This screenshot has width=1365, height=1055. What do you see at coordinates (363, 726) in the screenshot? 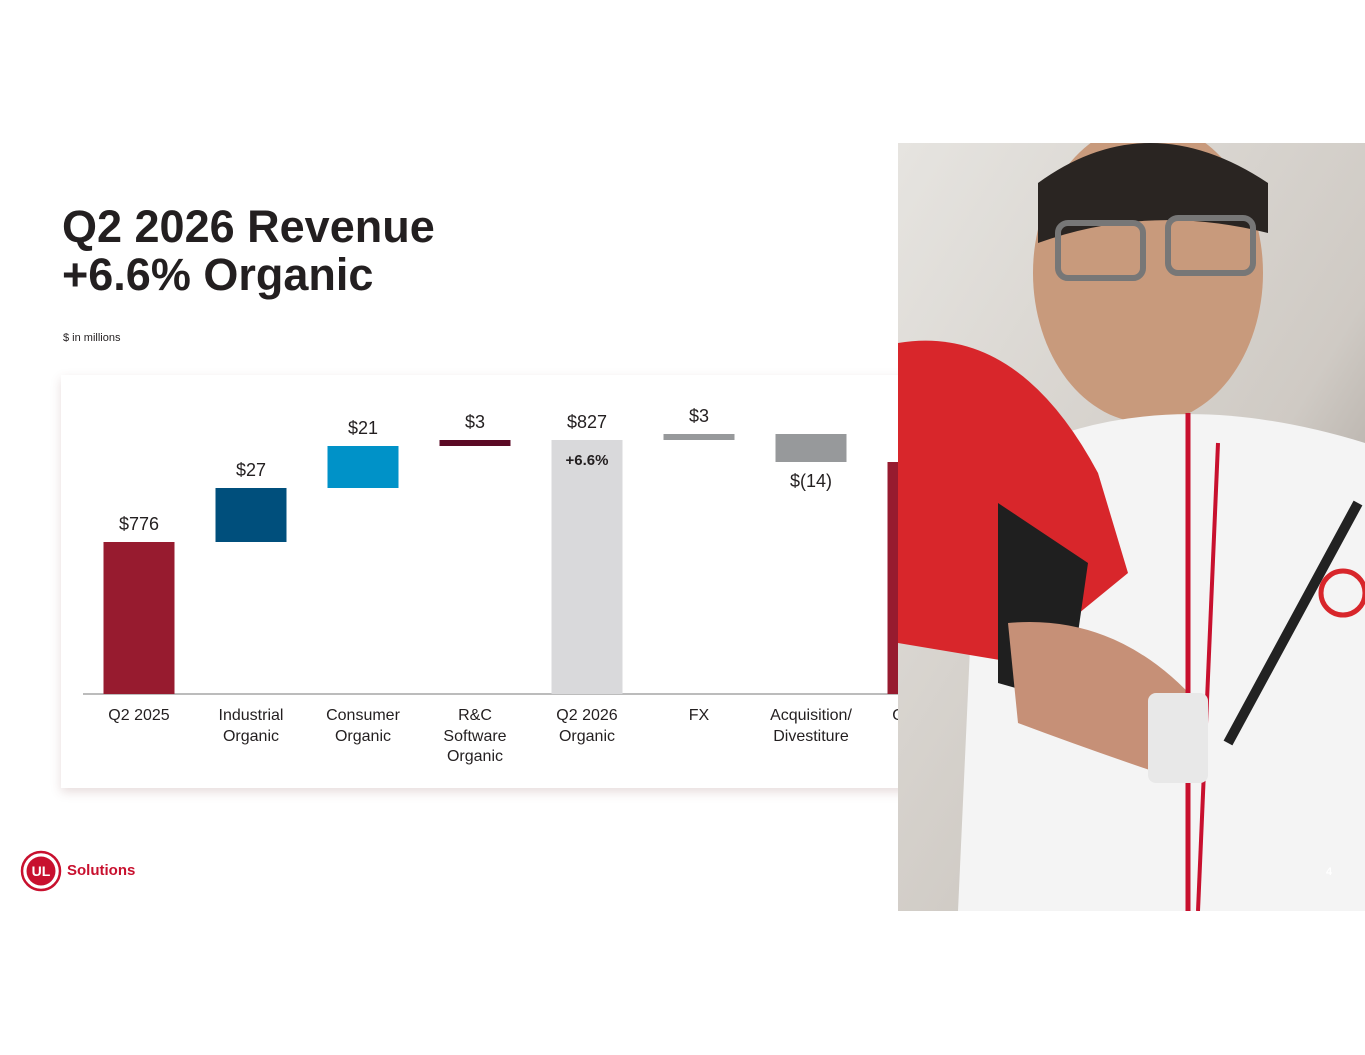
I see `x-tick-label: Consumer Organic` at bounding box center [363, 726].